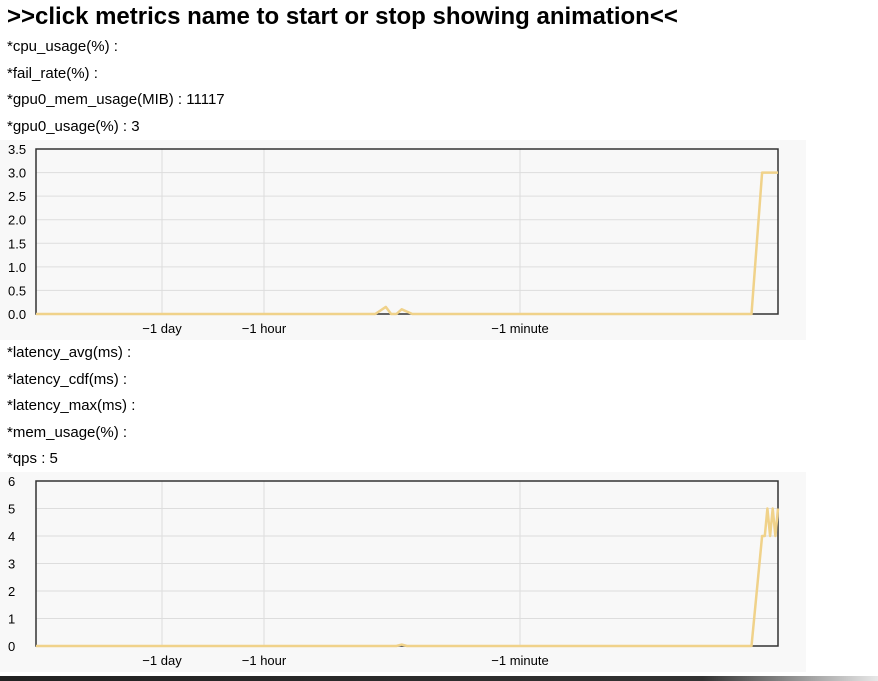  I want to click on metric-cpu-usage: *cpu_usage(%) :, so click(62, 46).